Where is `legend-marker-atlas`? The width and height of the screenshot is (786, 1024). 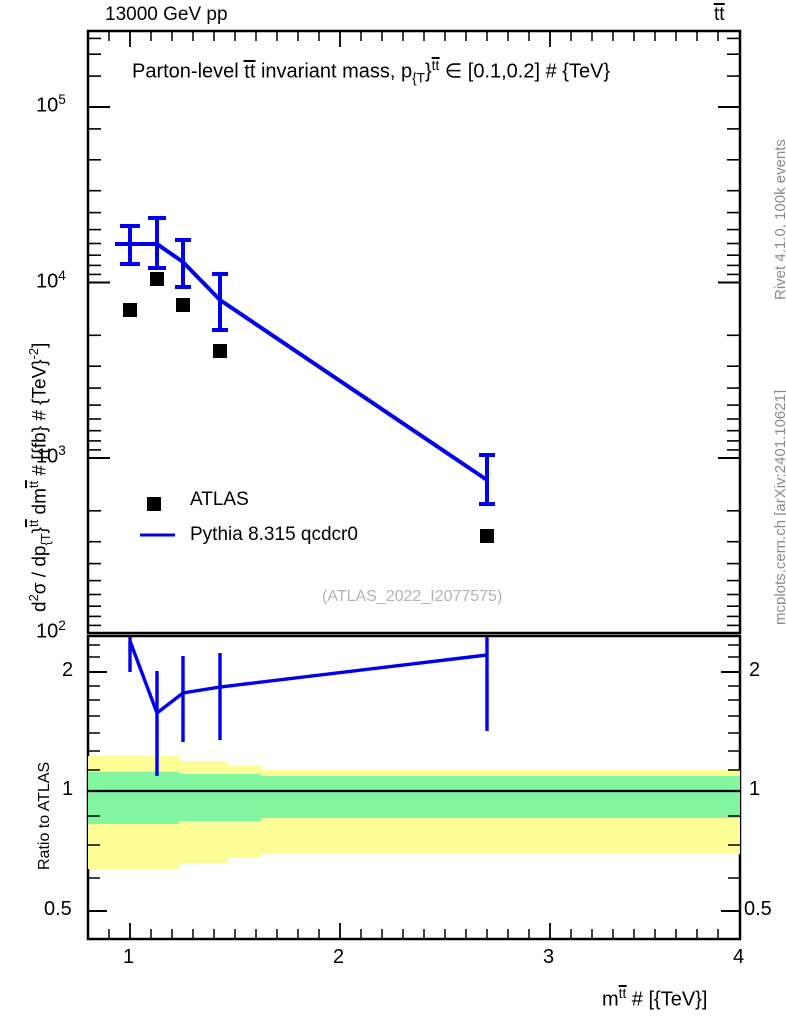 legend-marker-atlas is located at coordinates (154, 504).